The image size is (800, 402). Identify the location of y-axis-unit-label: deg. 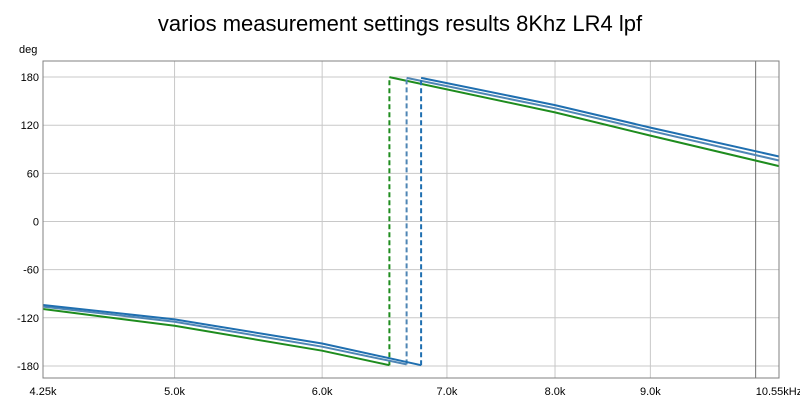
(28, 50).